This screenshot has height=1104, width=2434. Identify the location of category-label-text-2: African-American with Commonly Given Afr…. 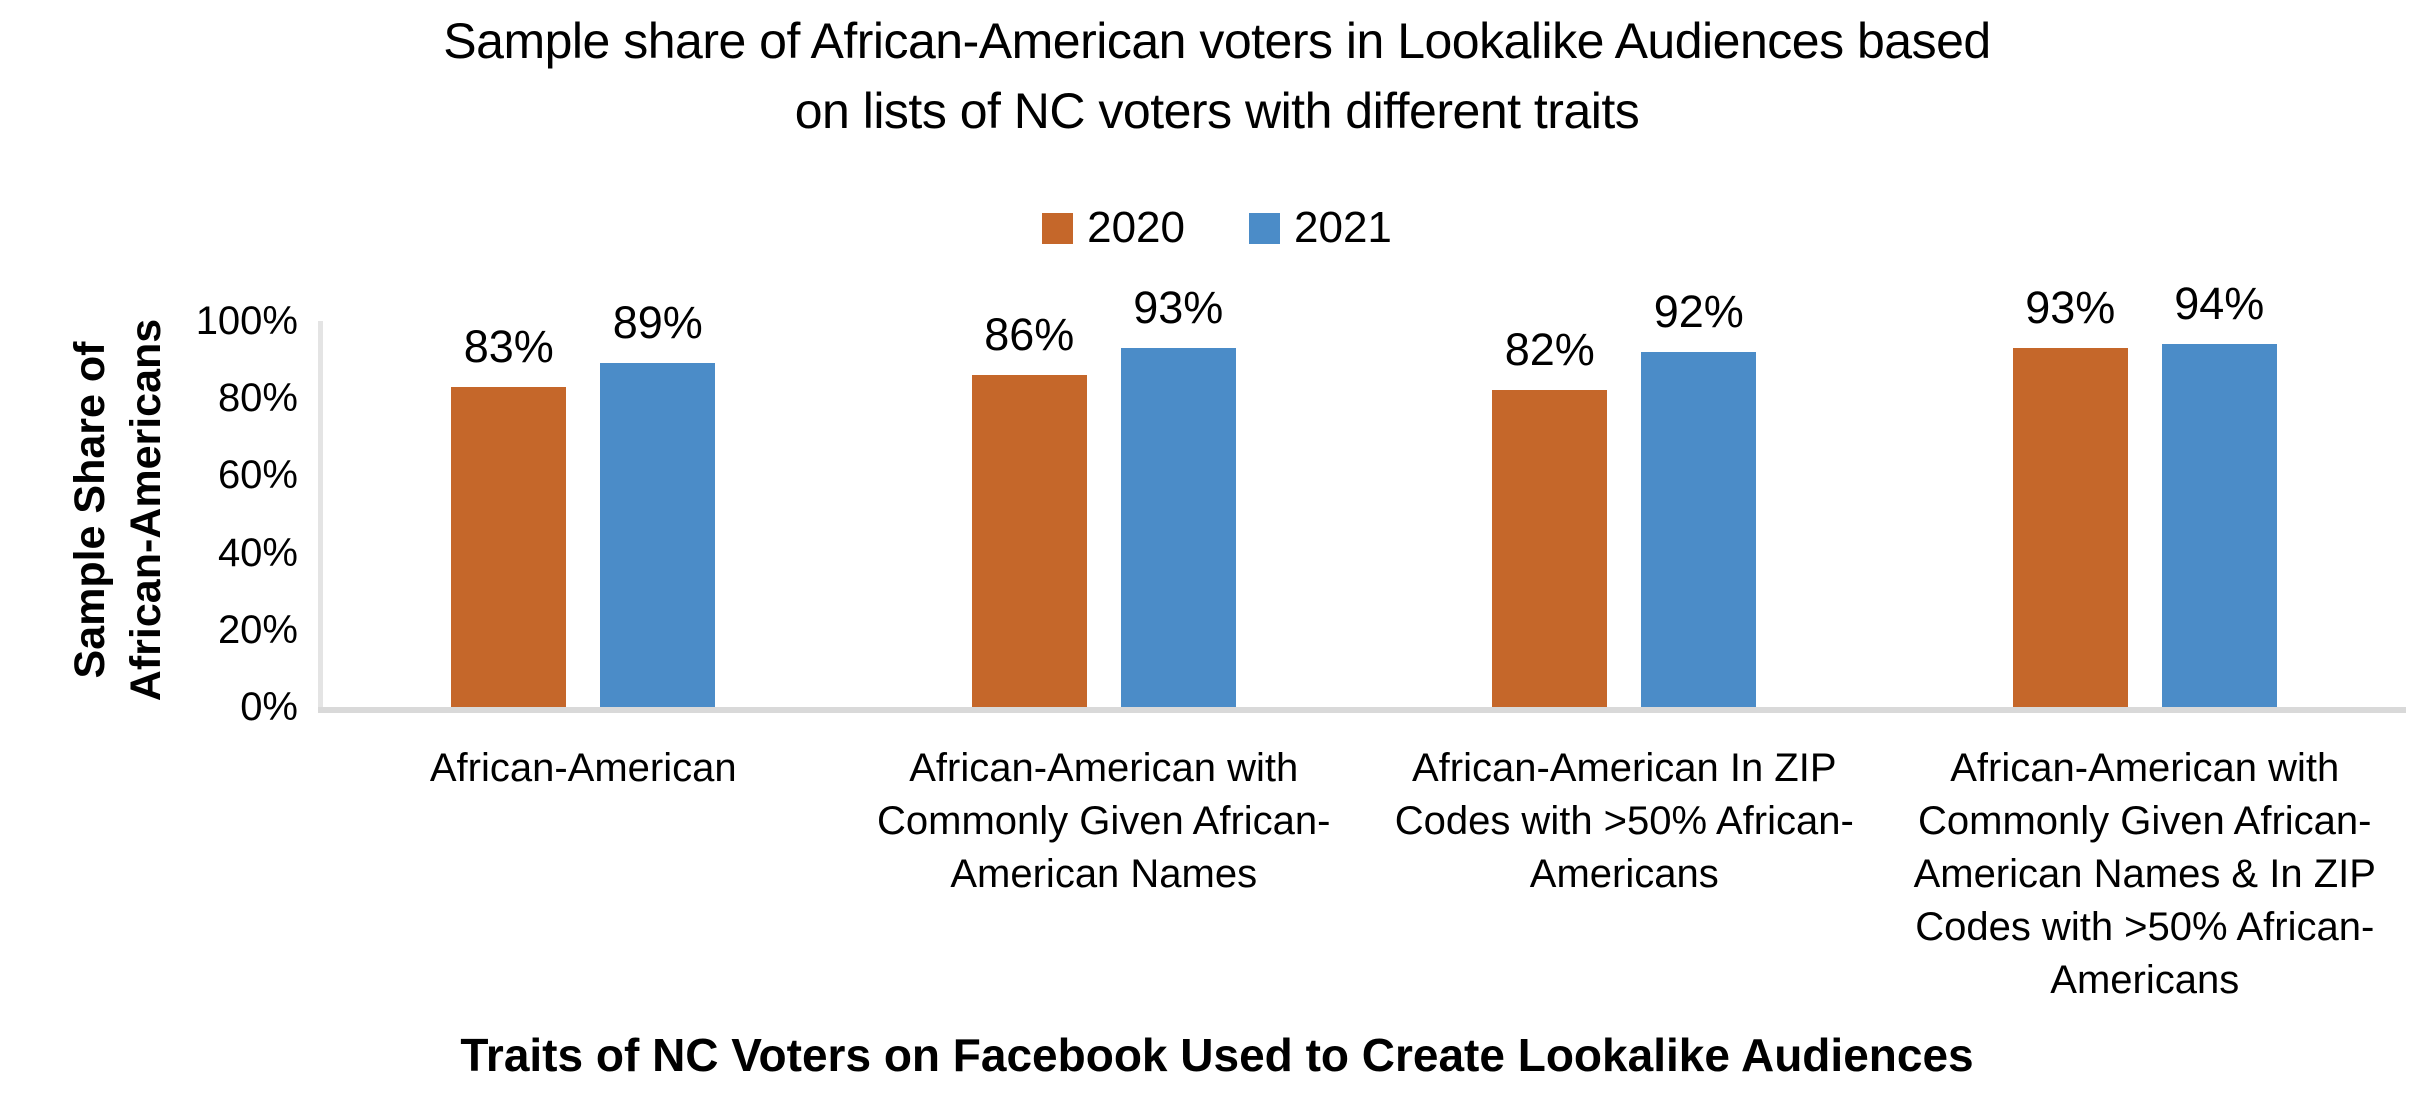
(1104, 821).